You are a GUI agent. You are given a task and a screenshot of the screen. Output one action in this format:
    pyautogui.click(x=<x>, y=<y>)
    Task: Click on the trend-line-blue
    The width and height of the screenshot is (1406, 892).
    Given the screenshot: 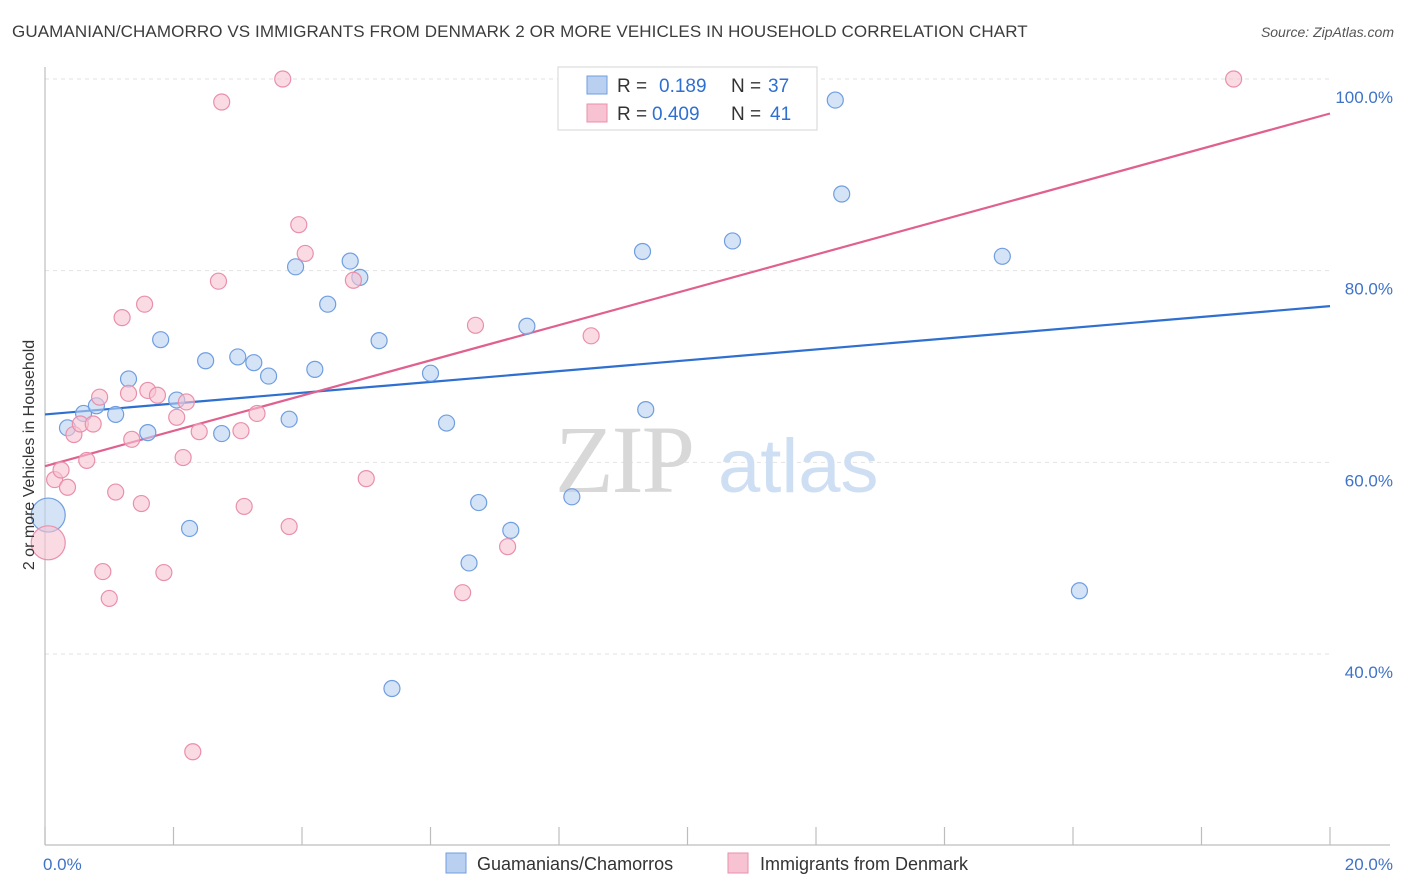 What is the action you would take?
    pyautogui.click(x=687, y=360)
    